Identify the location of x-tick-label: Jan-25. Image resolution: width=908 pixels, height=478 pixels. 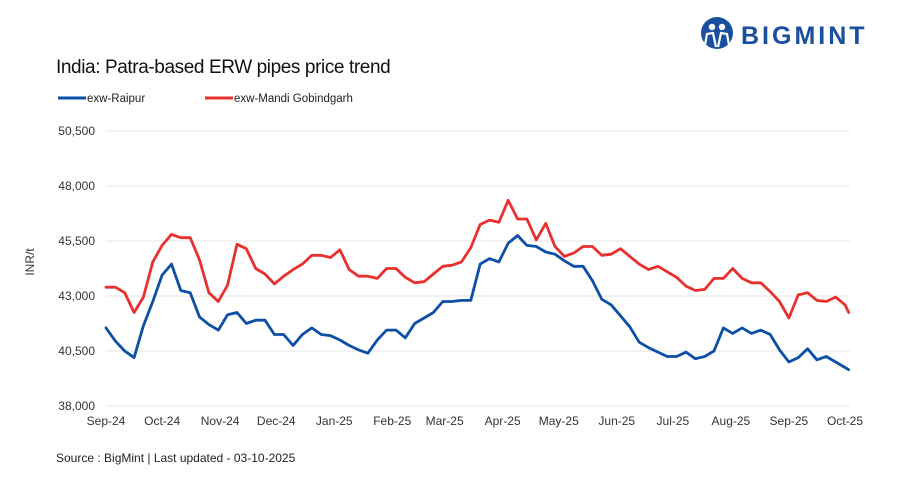
(334, 421).